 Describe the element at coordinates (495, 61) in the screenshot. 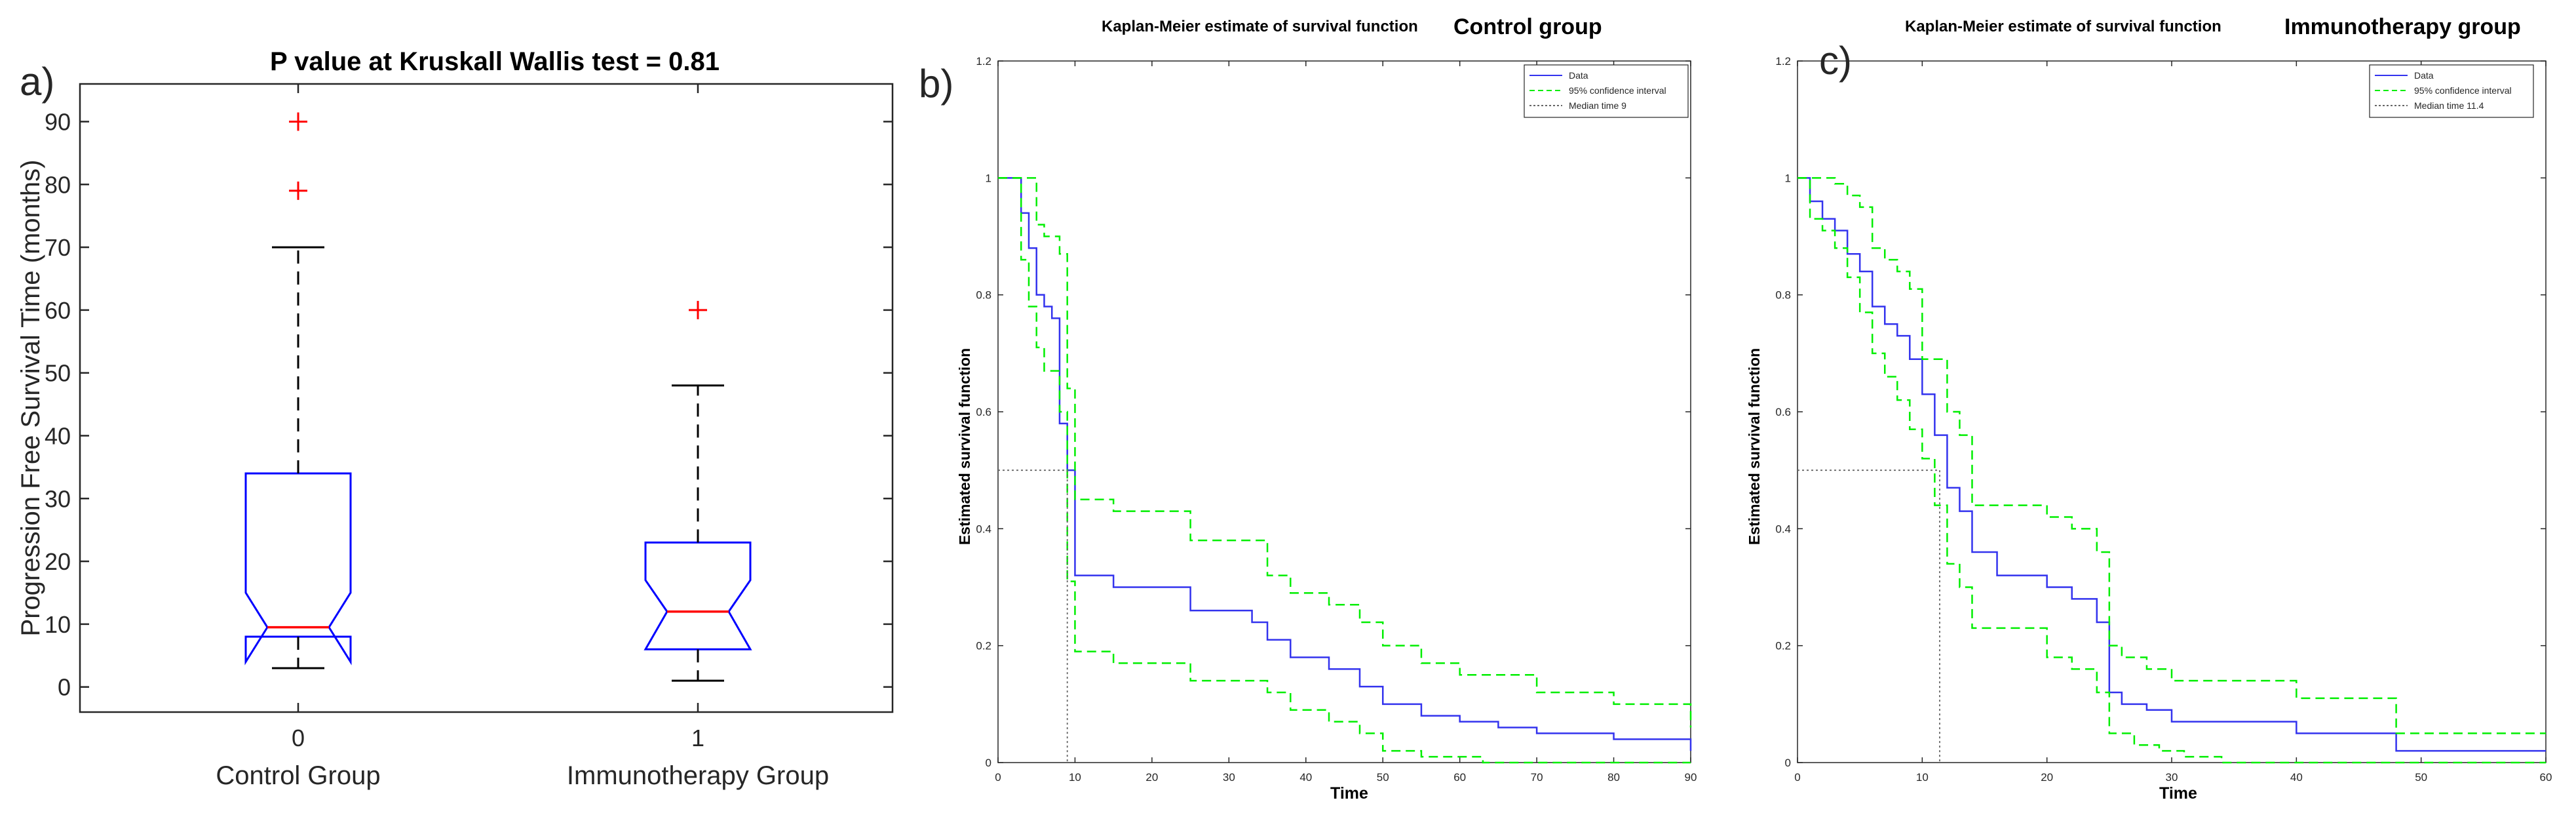

I see `box-chart-title: P value at Kruskall Wallis test = 0.81` at that location.